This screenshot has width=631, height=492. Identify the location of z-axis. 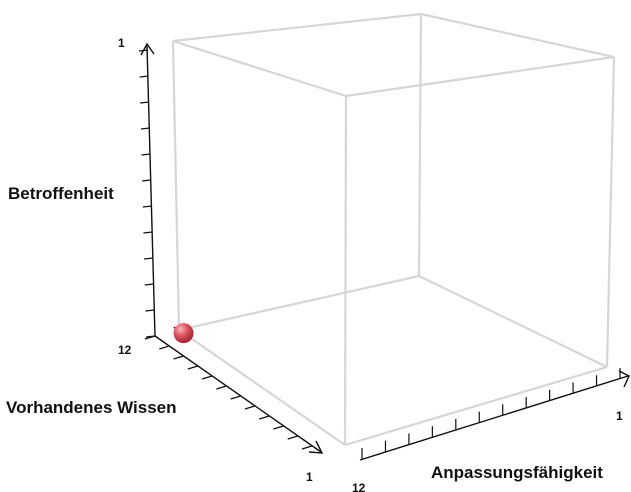
(234, 394).